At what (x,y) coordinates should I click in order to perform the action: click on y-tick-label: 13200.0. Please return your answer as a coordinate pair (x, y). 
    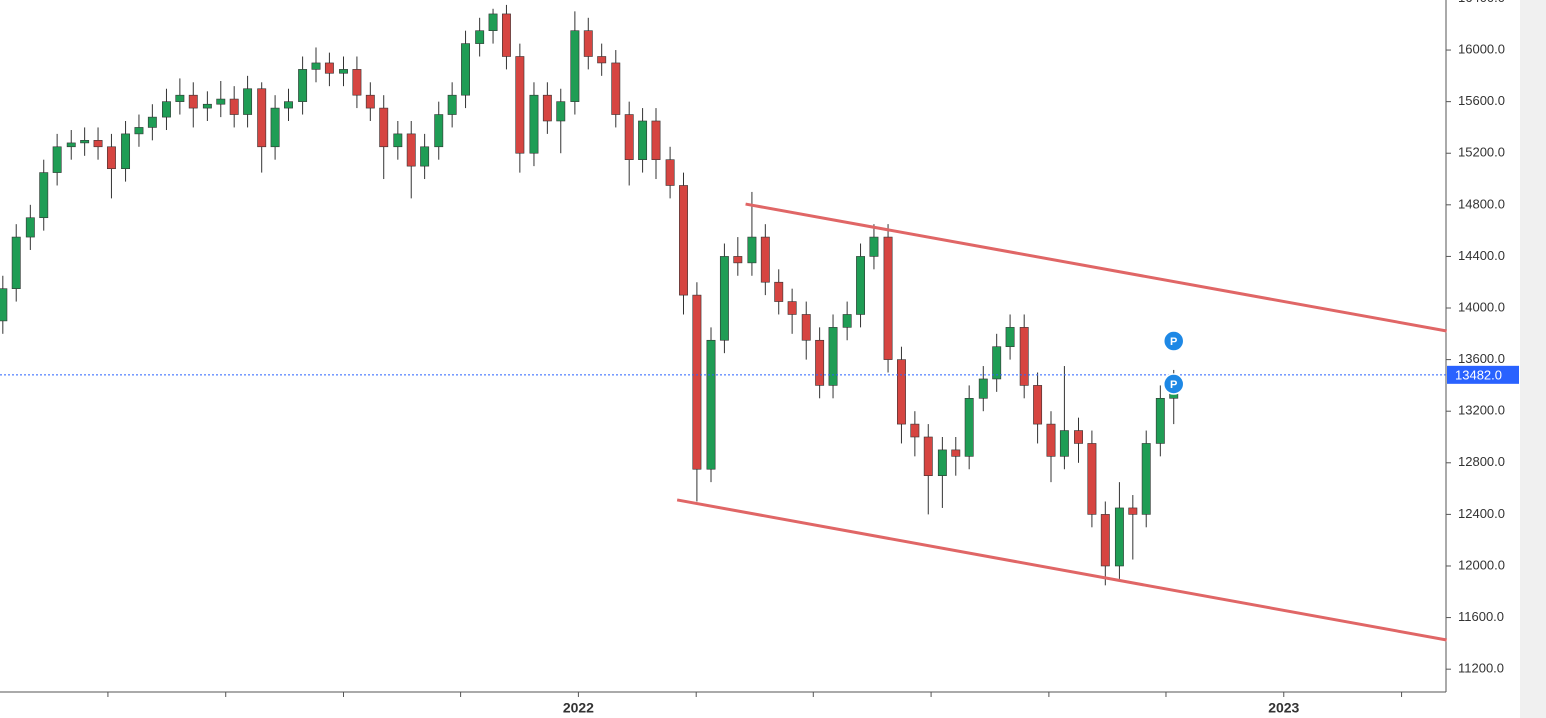
    Looking at the image, I should click on (1481, 410).